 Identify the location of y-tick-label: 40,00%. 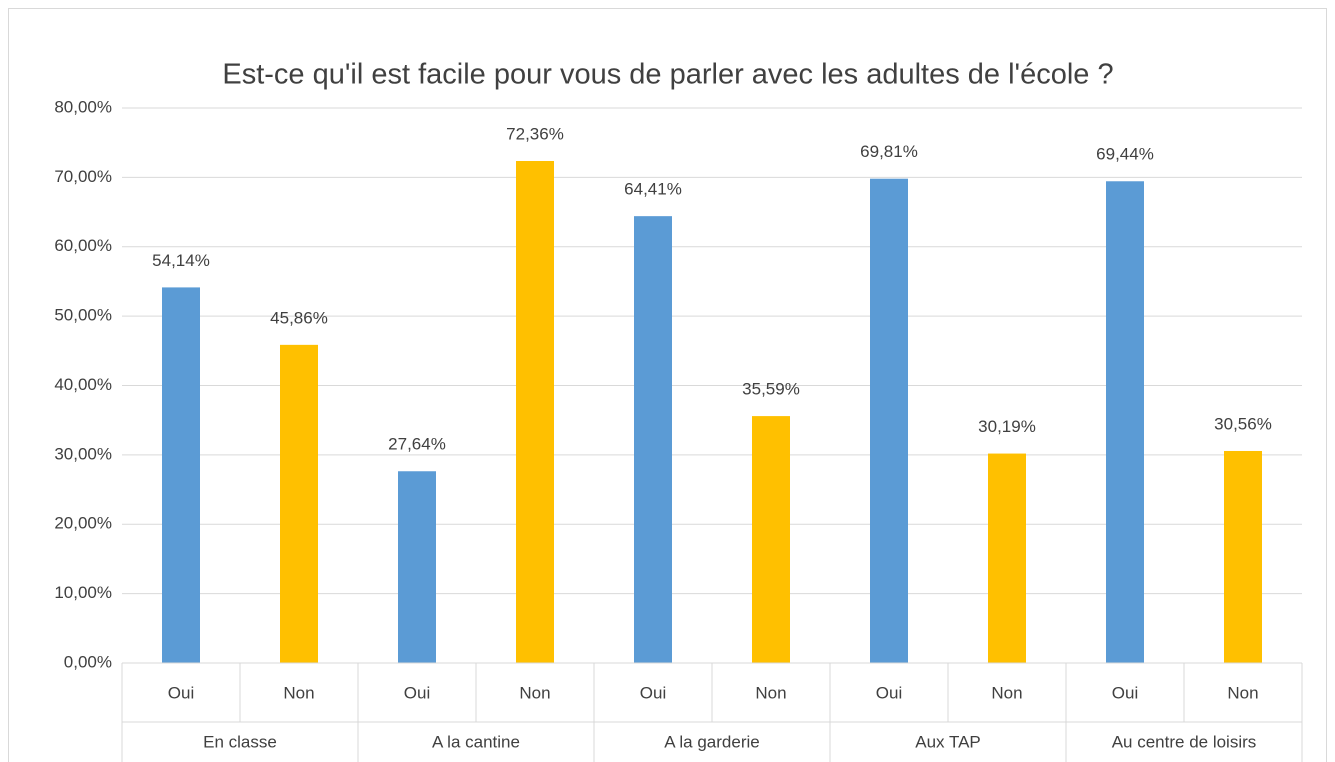
(83, 384).